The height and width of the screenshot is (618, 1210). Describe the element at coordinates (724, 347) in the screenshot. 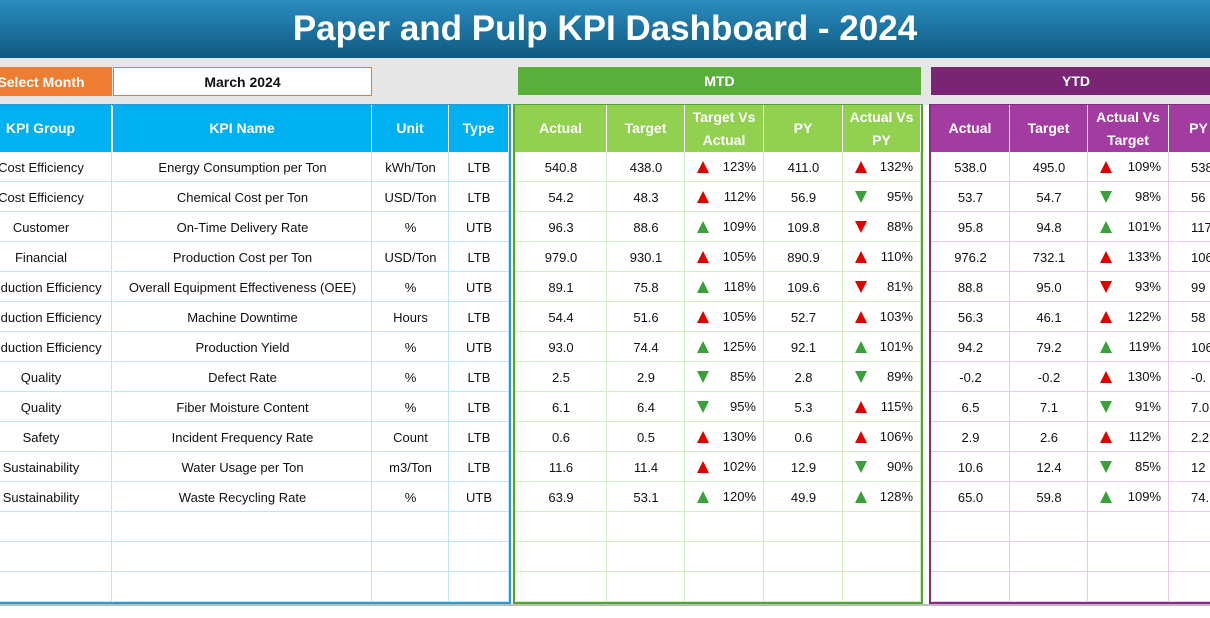

I see `indicator: 125%` at that location.